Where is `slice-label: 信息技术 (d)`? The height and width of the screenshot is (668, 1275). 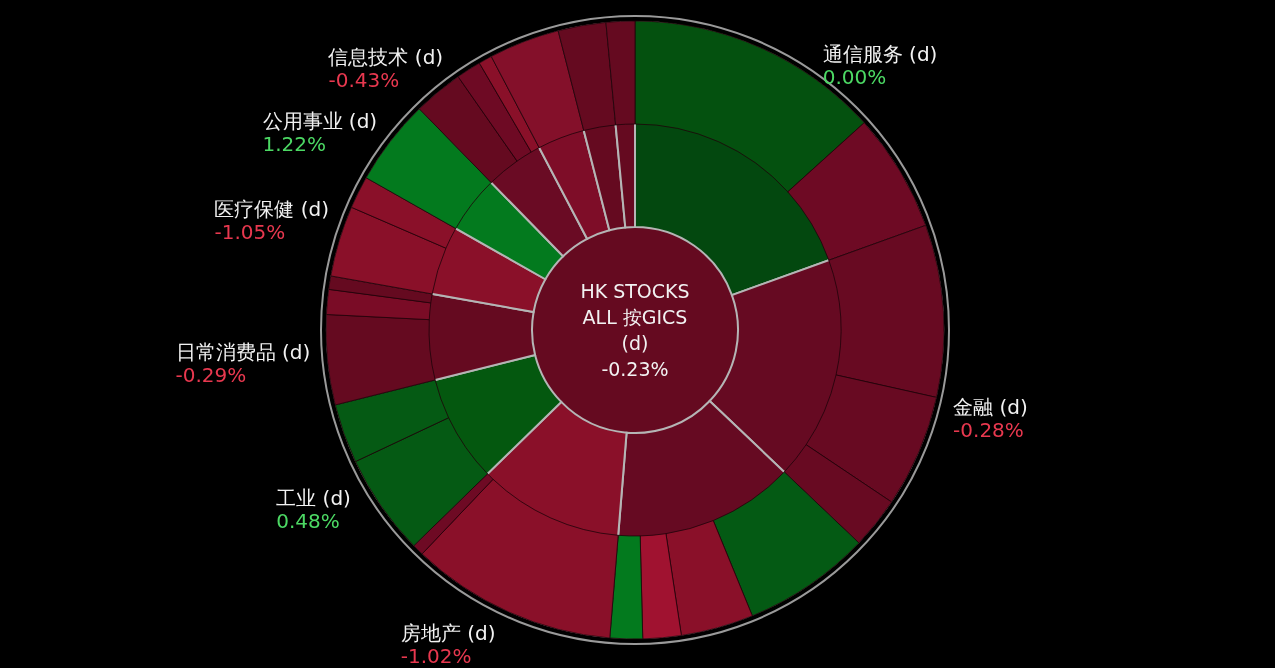 slice-label: 信息技术 (d) is located at coordinates (386, 56).